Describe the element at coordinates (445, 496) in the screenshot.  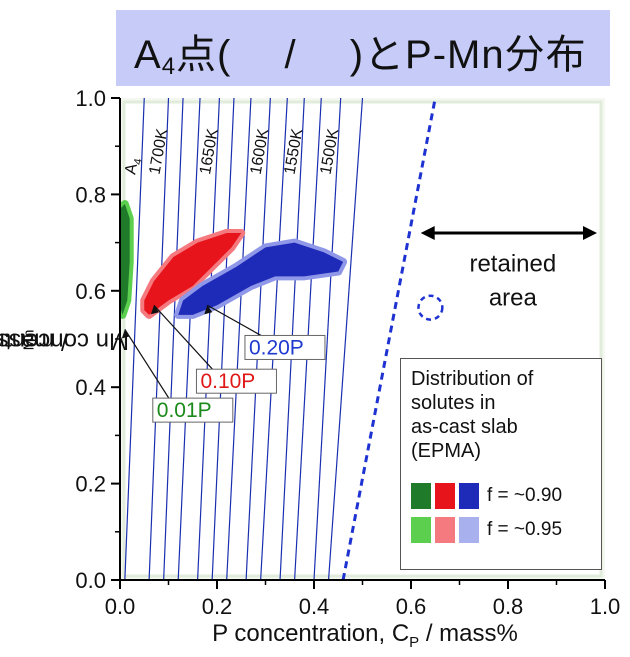
I see `legend-swatch-red-dark` at that location.